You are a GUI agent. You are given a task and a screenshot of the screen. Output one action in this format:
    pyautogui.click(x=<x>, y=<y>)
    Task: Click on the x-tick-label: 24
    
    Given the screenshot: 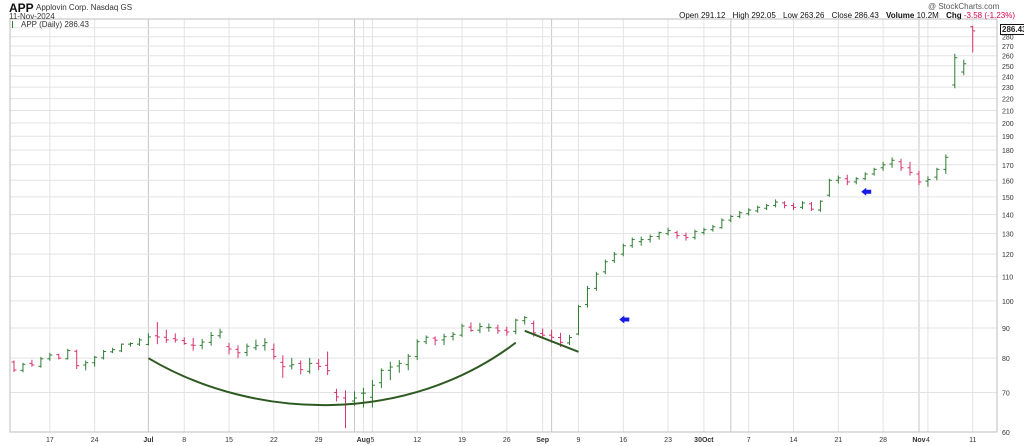 What is the action you would take?
    pyautogui.click(x=95, y=440)
    